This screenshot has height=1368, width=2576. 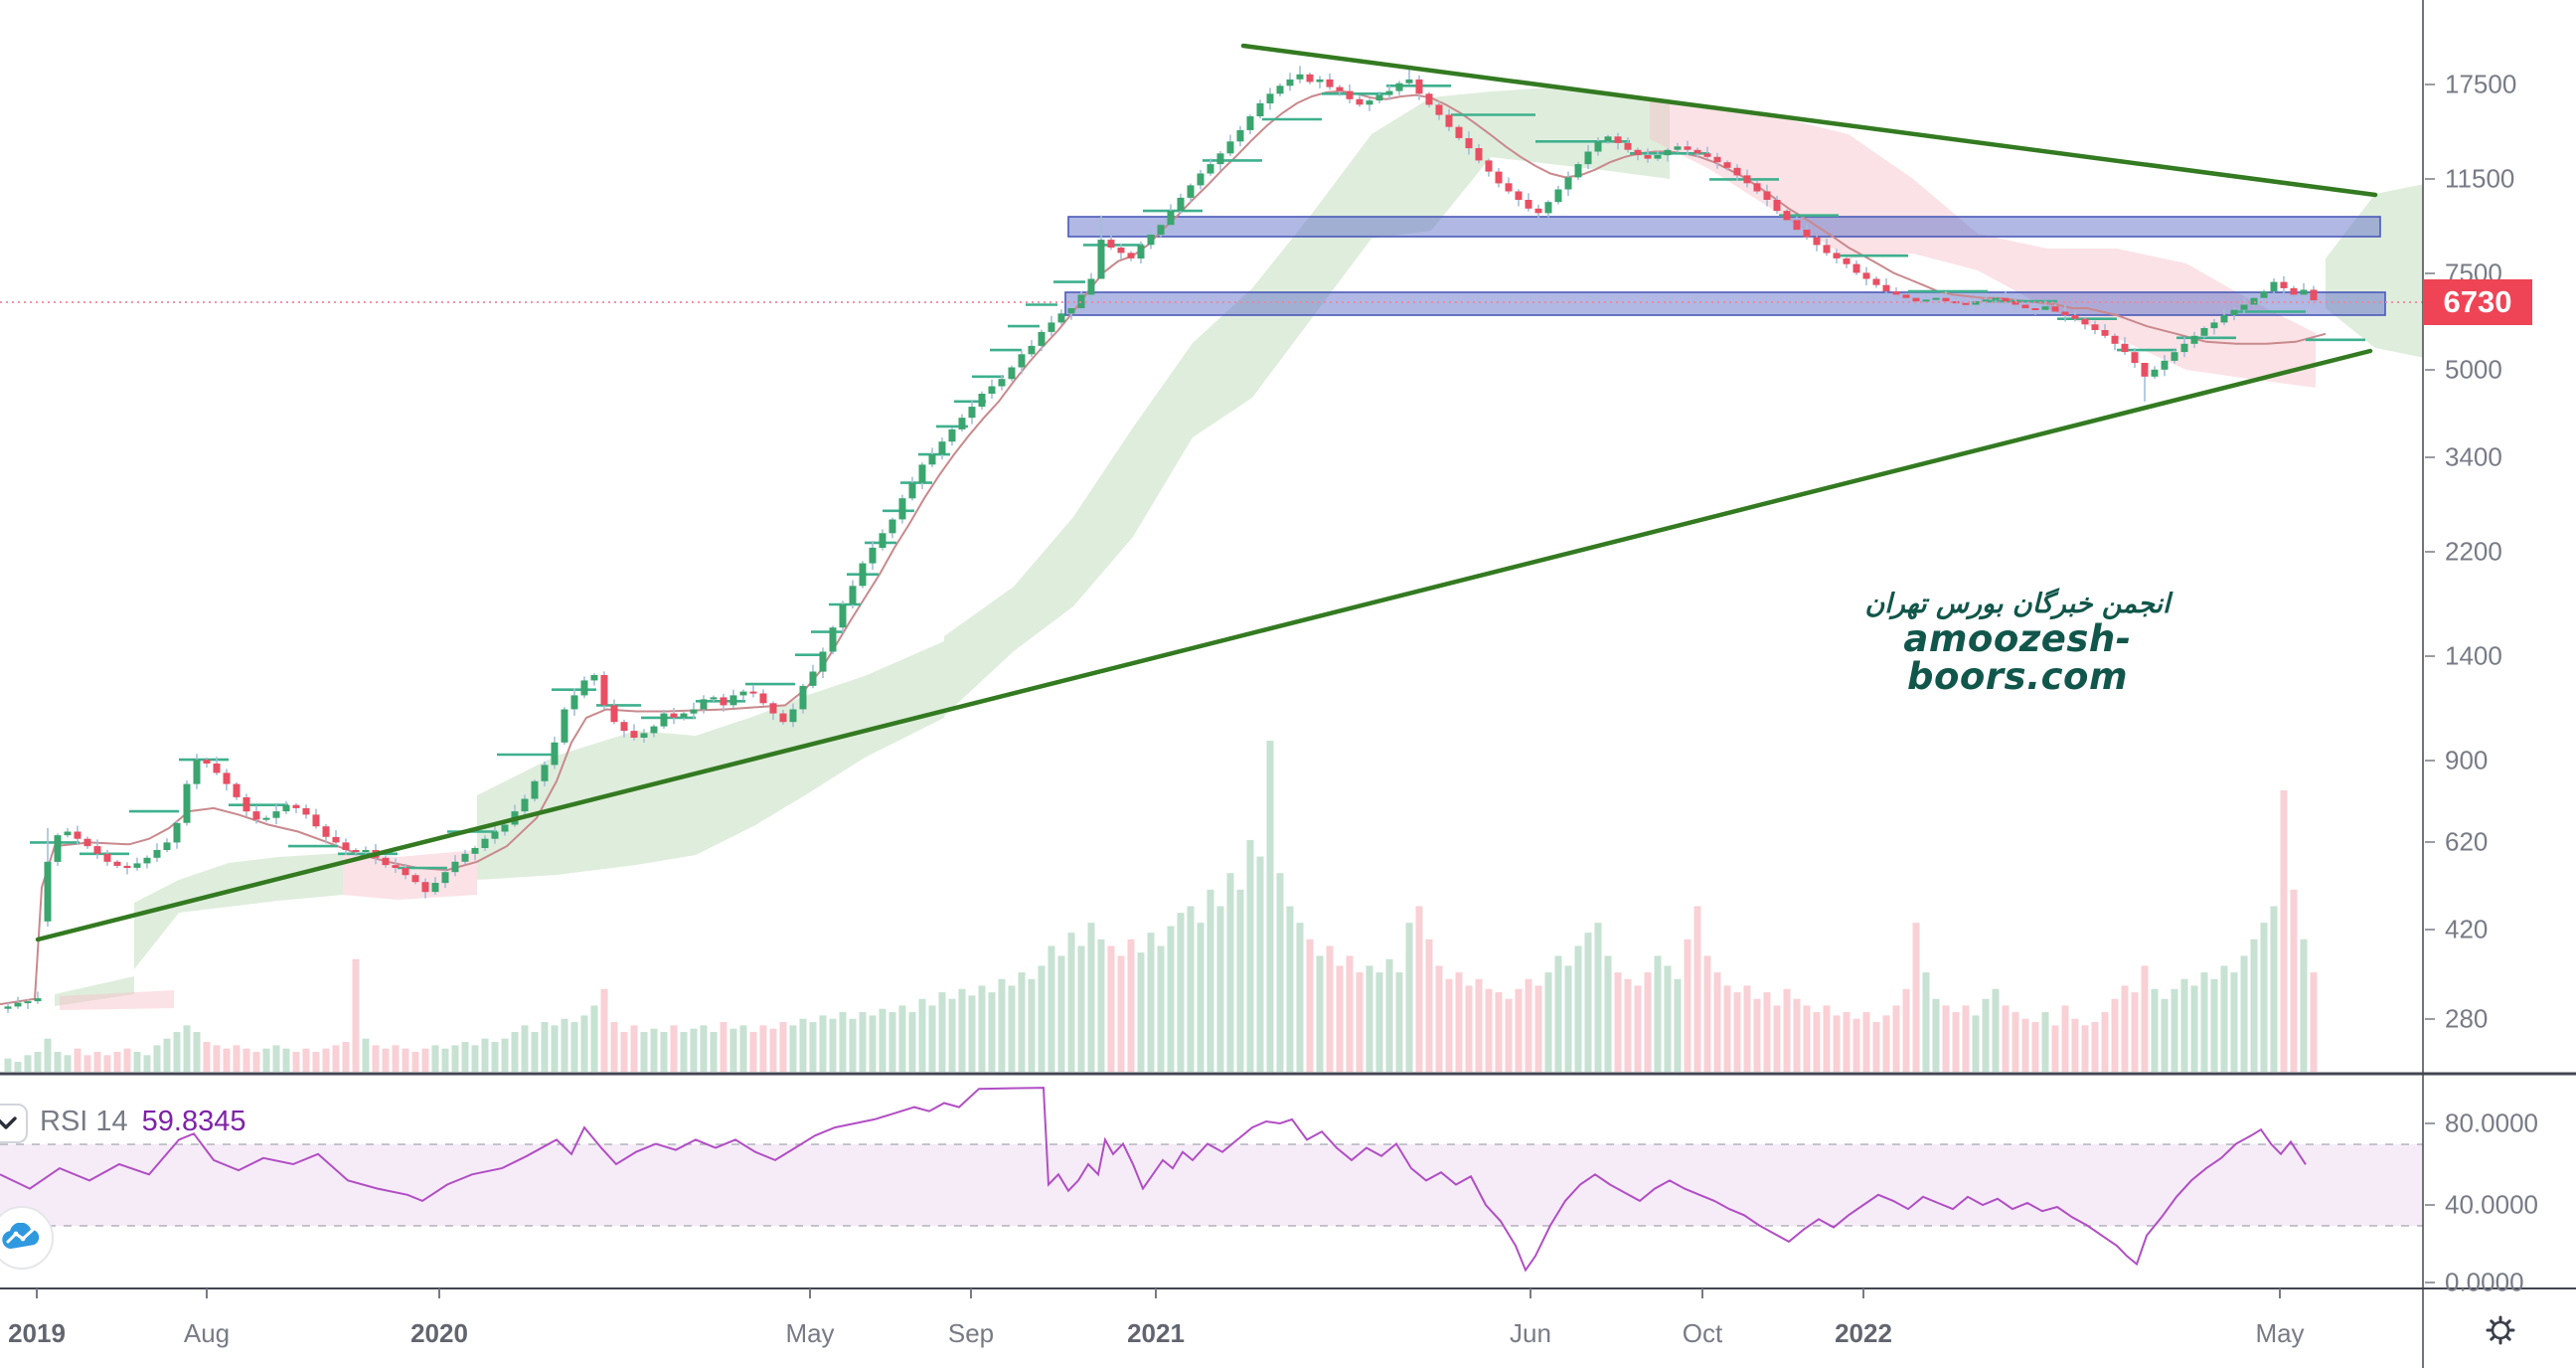 What do you see at coordinates (1211, 1181) in the screenshot?
I see `rsi-pane` at bounding box center [1211, 1181].